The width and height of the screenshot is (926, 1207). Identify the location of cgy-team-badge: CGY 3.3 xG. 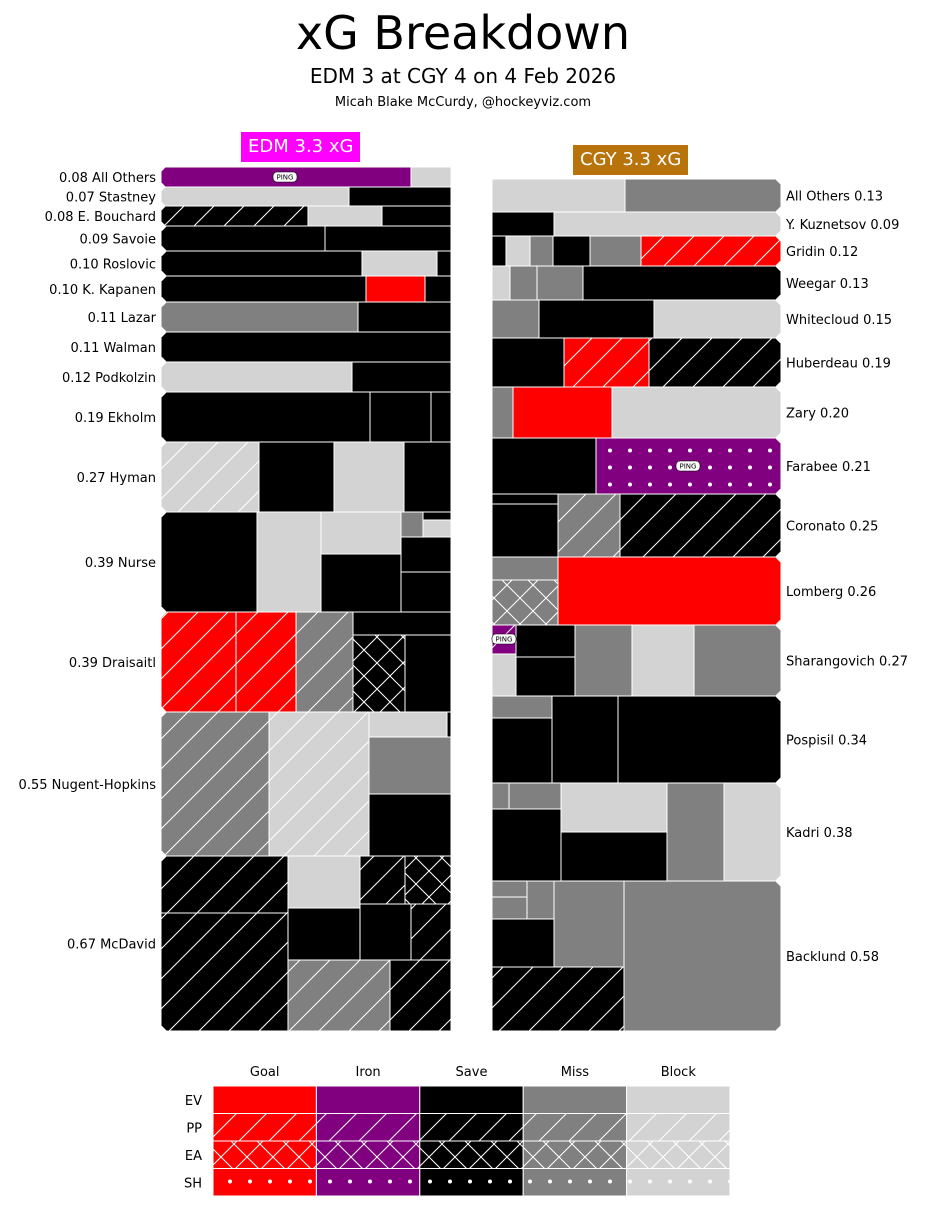
(631, 160).